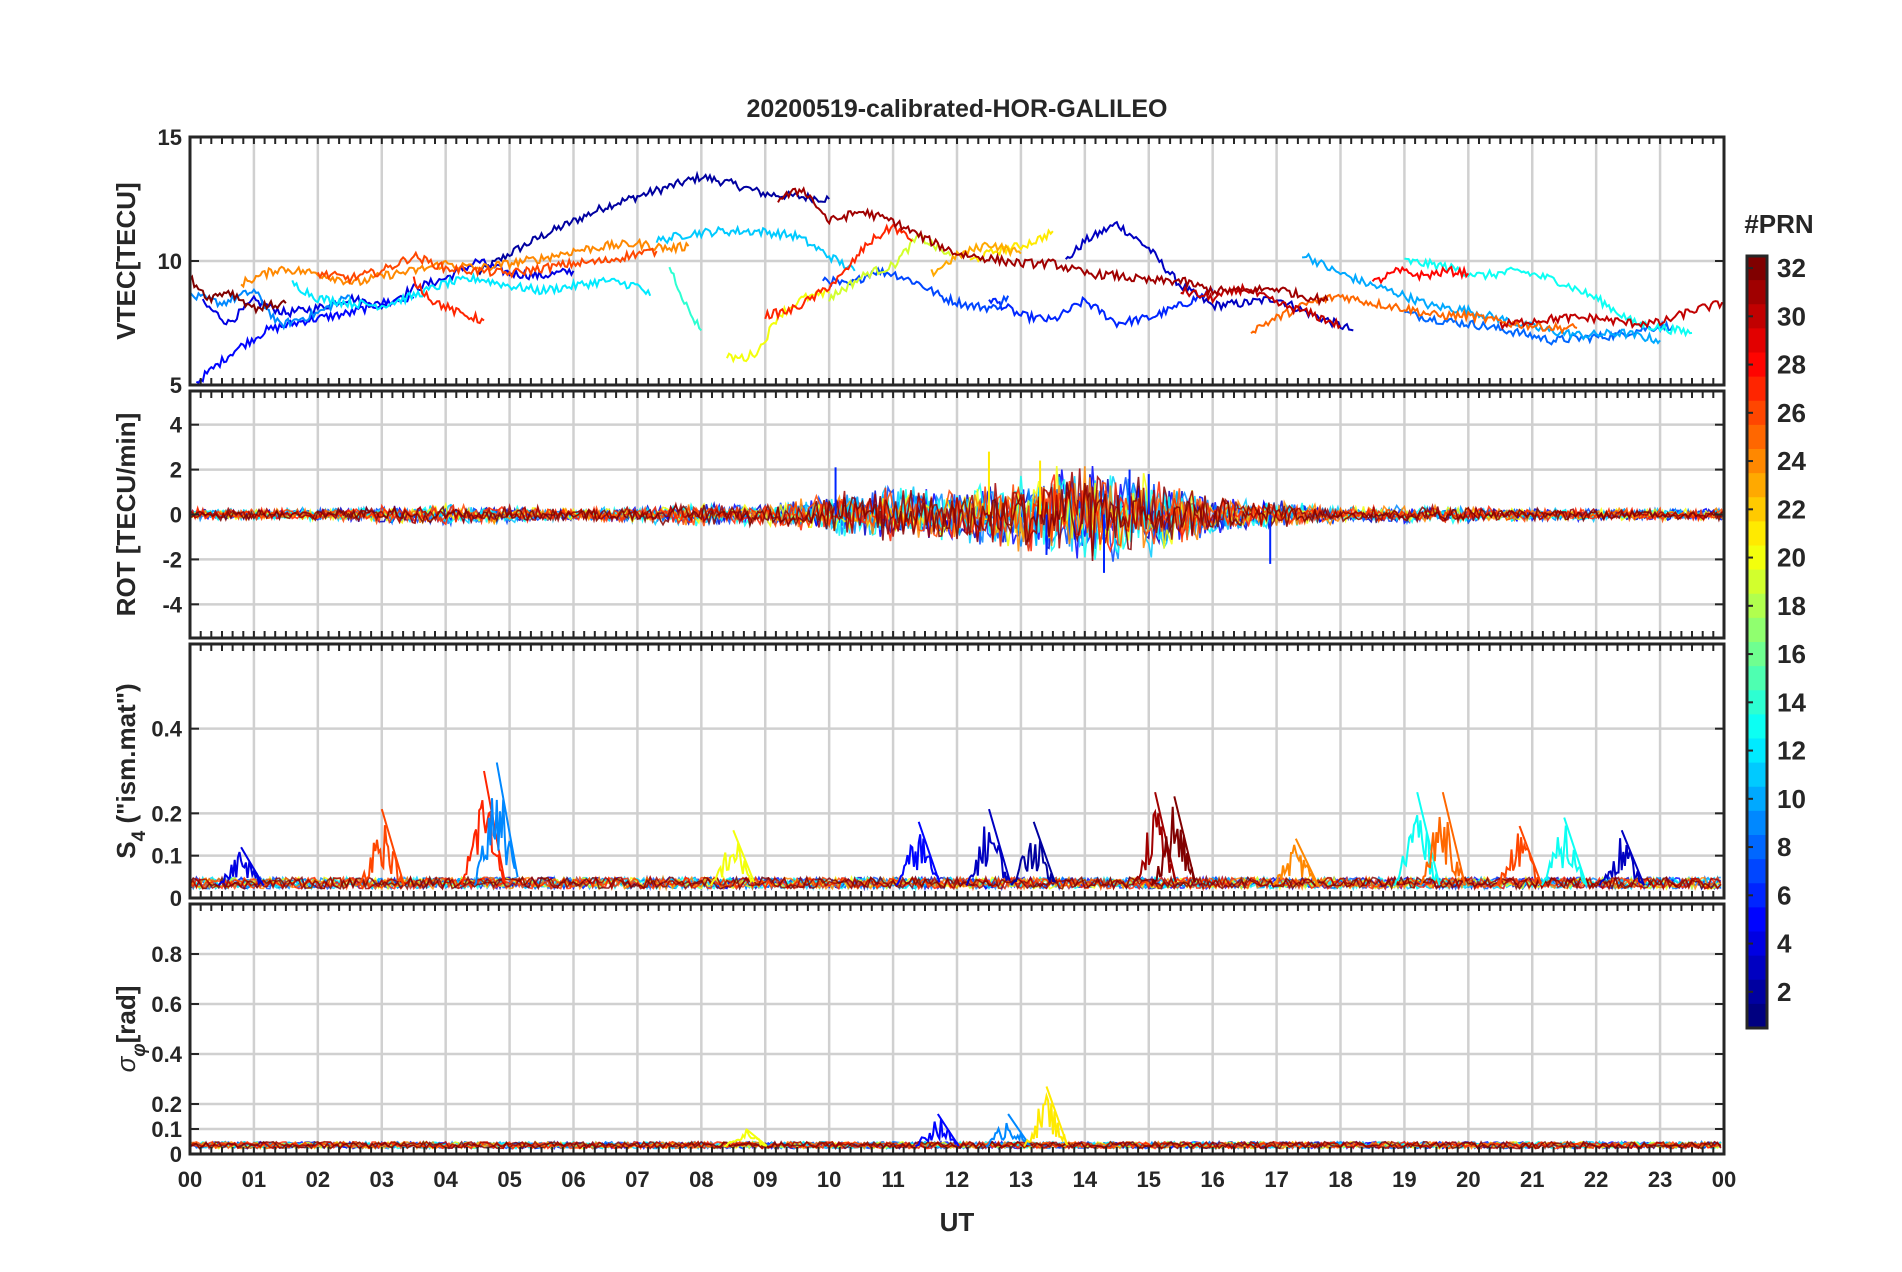  I want to click on y-tick-label: 0.6, so click(166, 1004).